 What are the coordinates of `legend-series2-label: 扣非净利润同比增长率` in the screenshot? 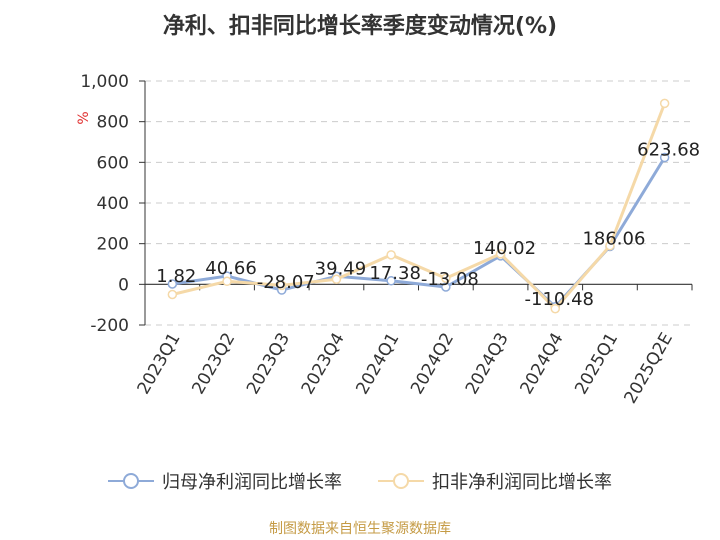 It's located at (522, 482).